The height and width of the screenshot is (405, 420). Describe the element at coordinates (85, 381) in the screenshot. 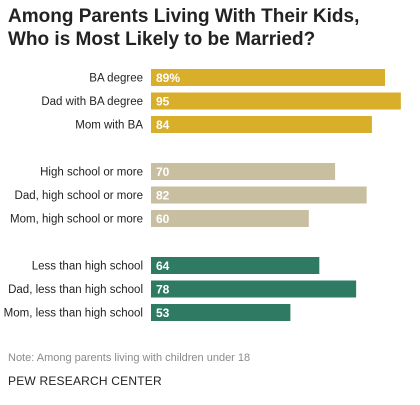

I see `source-credit: PEW RESEARCH CENTER` at that location.